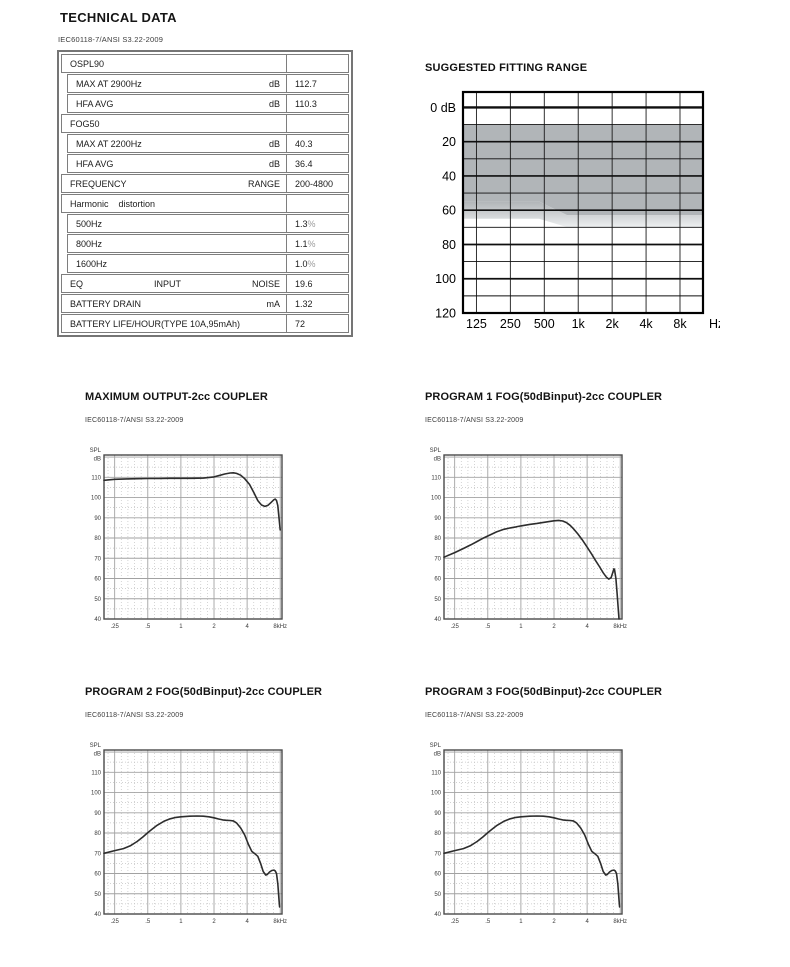  I want to click on row-label: OSPL90, so click(87, 63).